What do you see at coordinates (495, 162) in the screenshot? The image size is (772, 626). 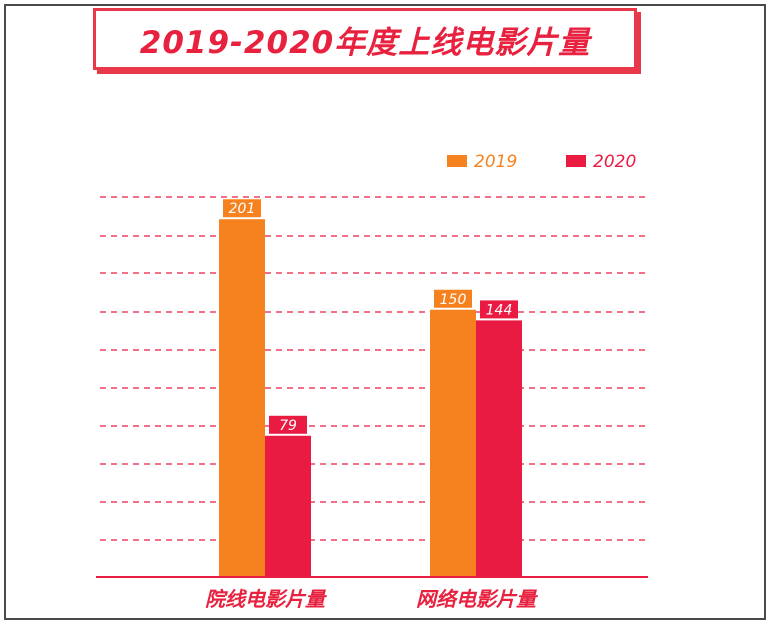 I see `legend-label: 2019` at bounding box center [495, 162].